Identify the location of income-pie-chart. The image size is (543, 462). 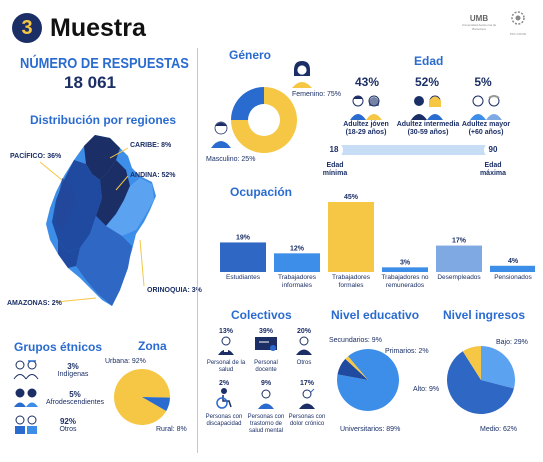
(481, 380).